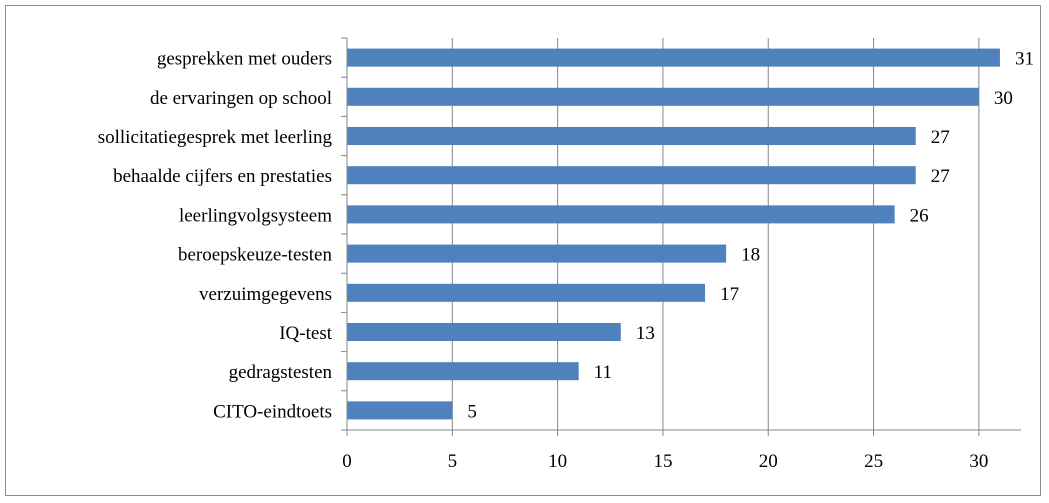  Describe the element at coordinates (255, 215) in the screenshot. I see `y-category-label: leerlingvolgsysteem` at that location.